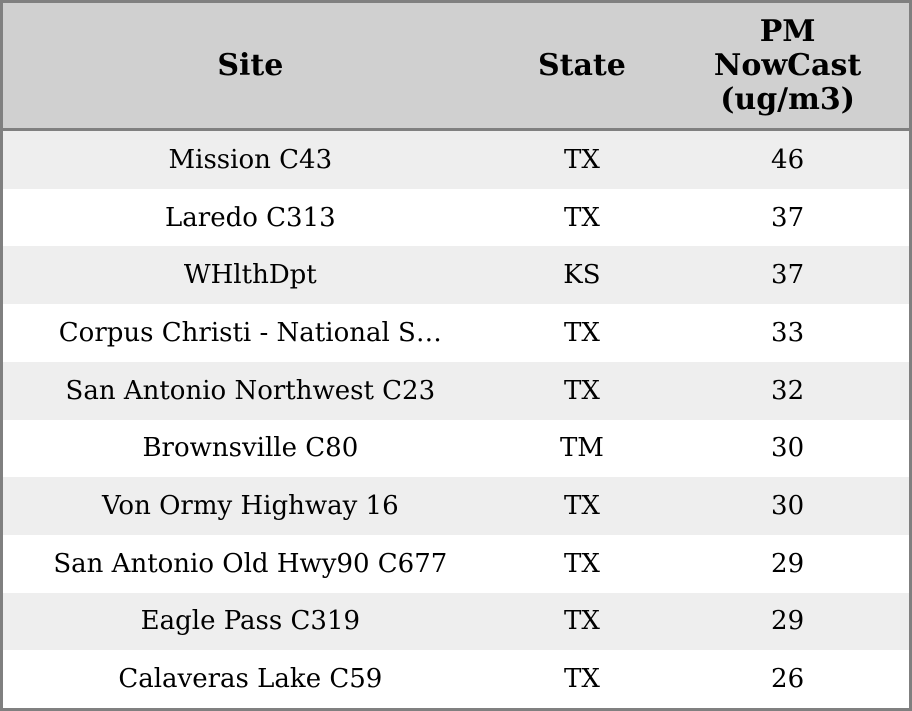 The height and width of the screenshot is (711, 912). I want to click on cell-state: KS, so click(582, 275).